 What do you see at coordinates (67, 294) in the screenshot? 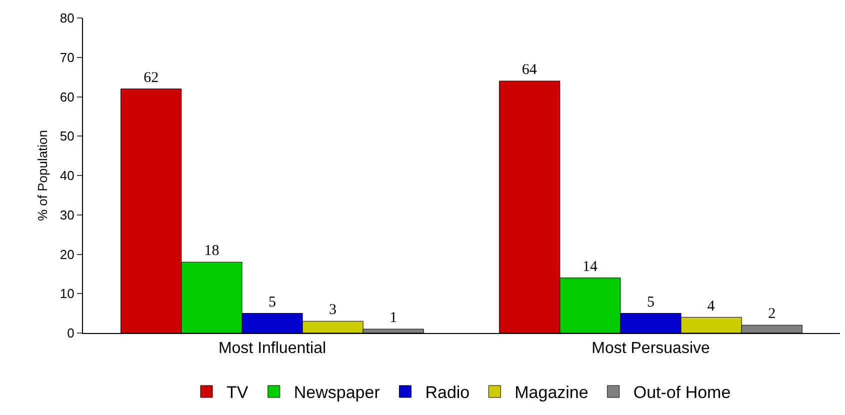
I see `y-tick-label: 10` at bounding box center [67, 294].